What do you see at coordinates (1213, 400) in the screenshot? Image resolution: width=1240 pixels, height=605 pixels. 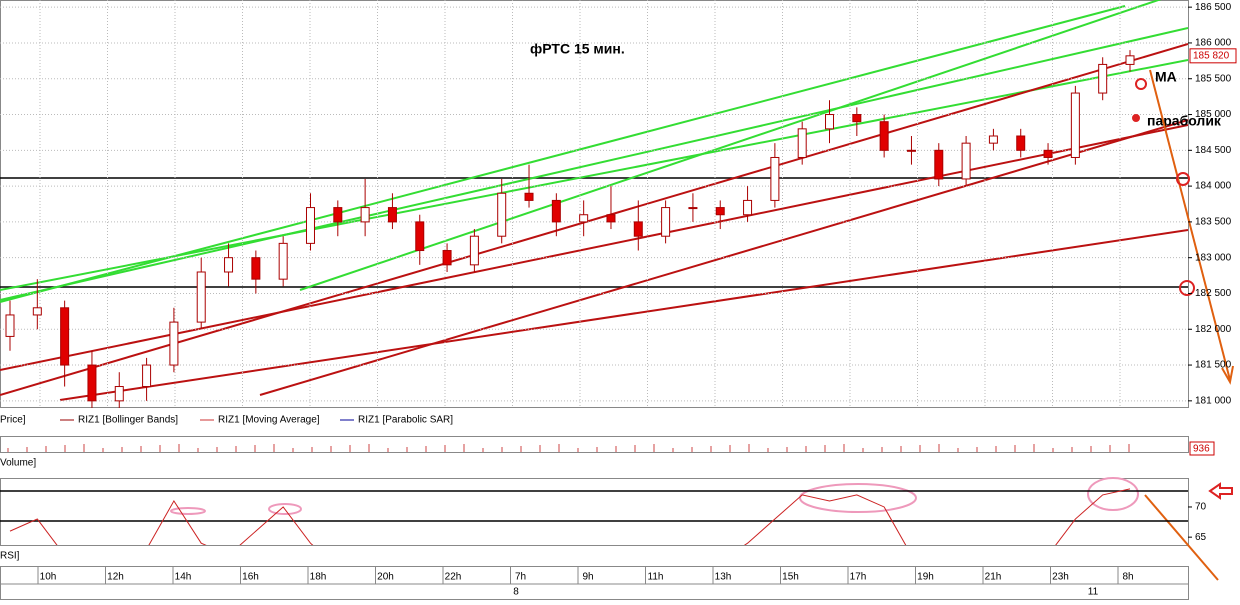 I see `y-tick-label: 181 000` at bounding box center [1213, 400].